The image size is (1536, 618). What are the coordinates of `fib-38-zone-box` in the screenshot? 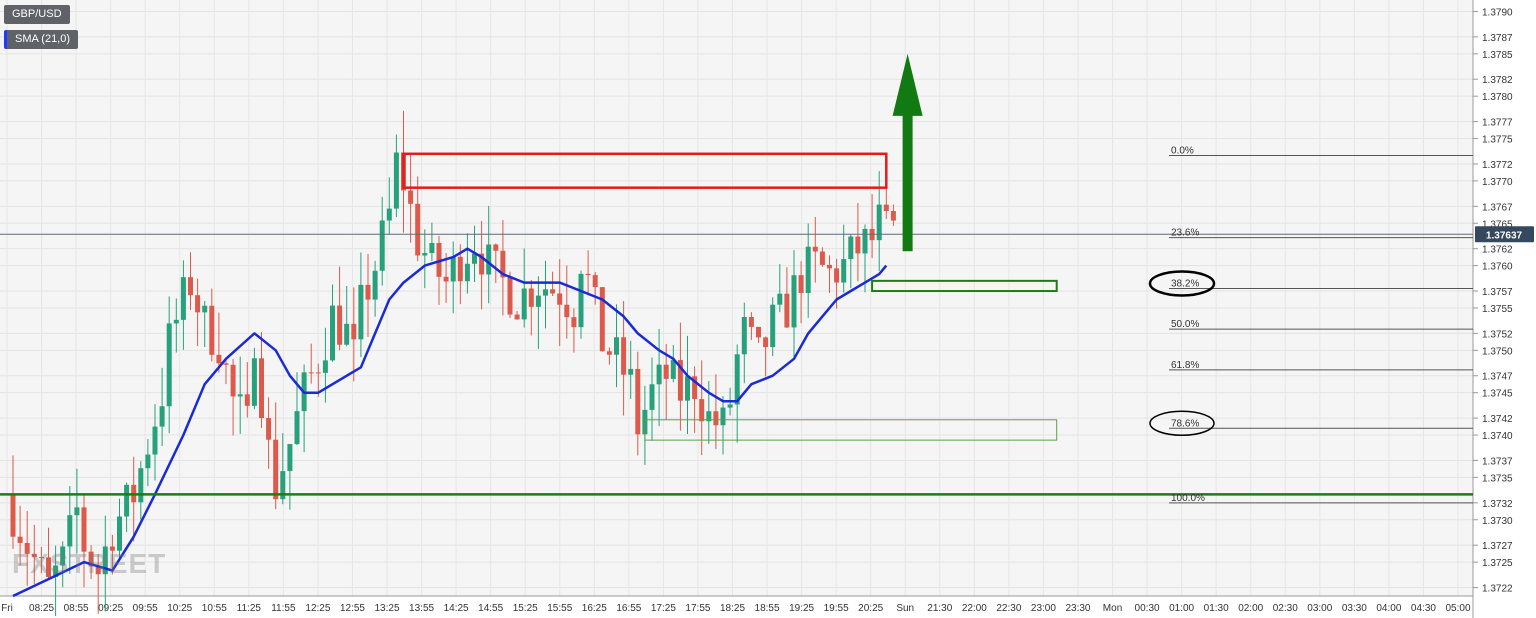 It's located at (964, 286).